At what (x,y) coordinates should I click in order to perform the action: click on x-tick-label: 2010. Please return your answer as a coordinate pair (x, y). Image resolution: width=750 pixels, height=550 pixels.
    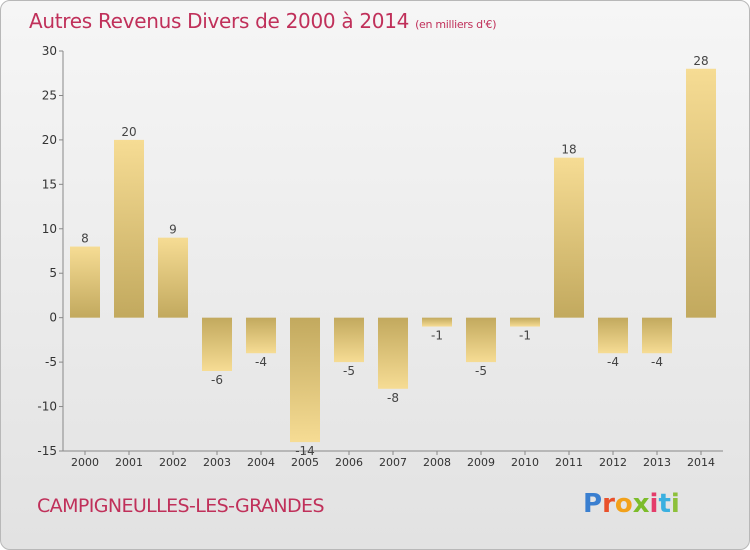
    Looking at the image, I should click on (525, 462).